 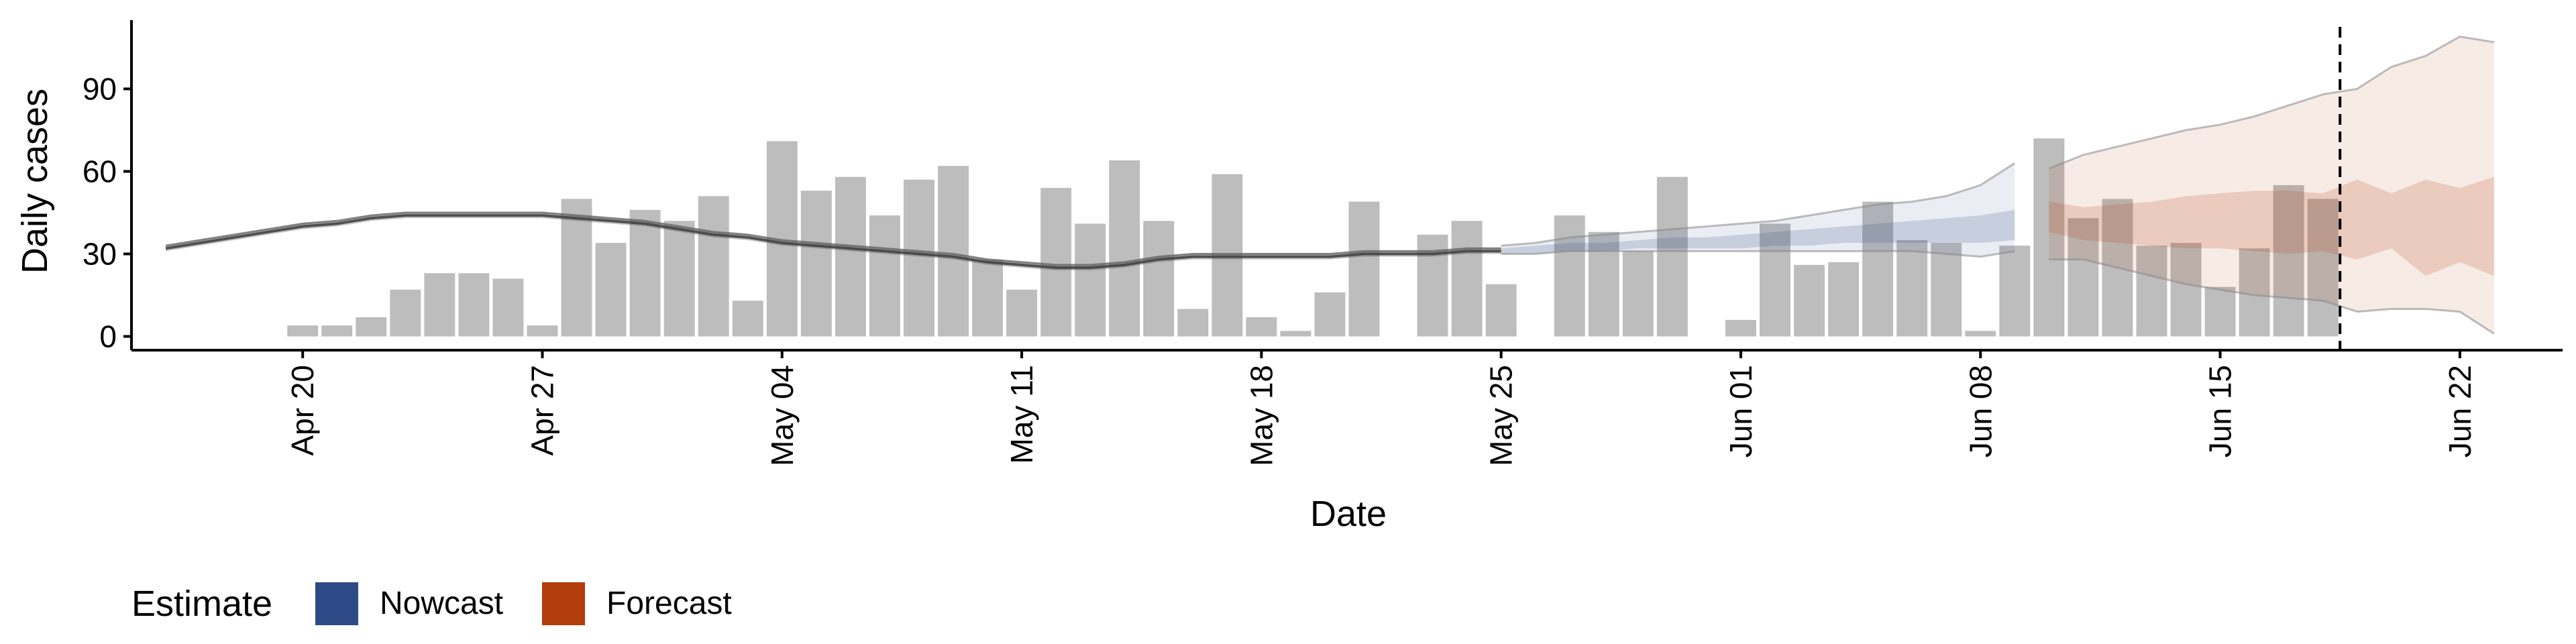 What do you see at coordinates (563, 603) in the screenshot?
I see `legend-swatch-forecast` at bounding box center [563, 603].